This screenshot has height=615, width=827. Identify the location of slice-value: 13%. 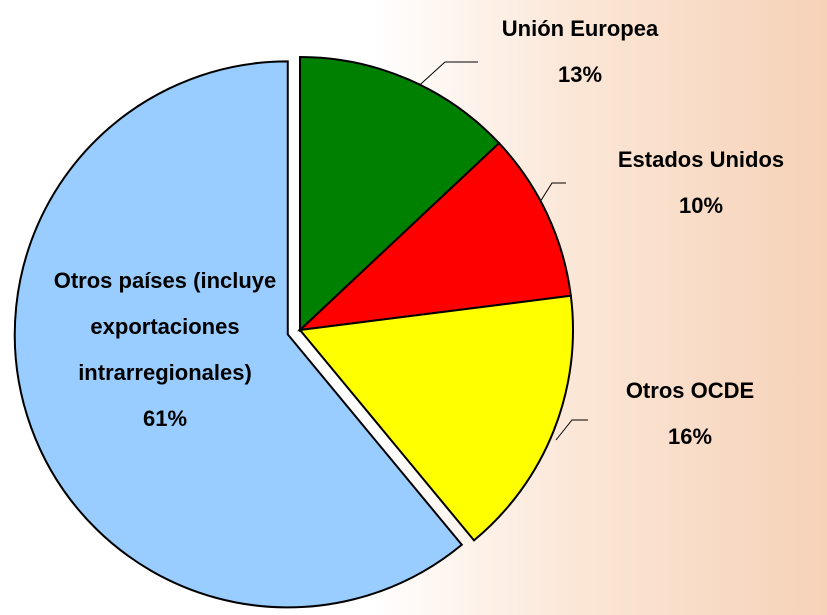
(580, 74).